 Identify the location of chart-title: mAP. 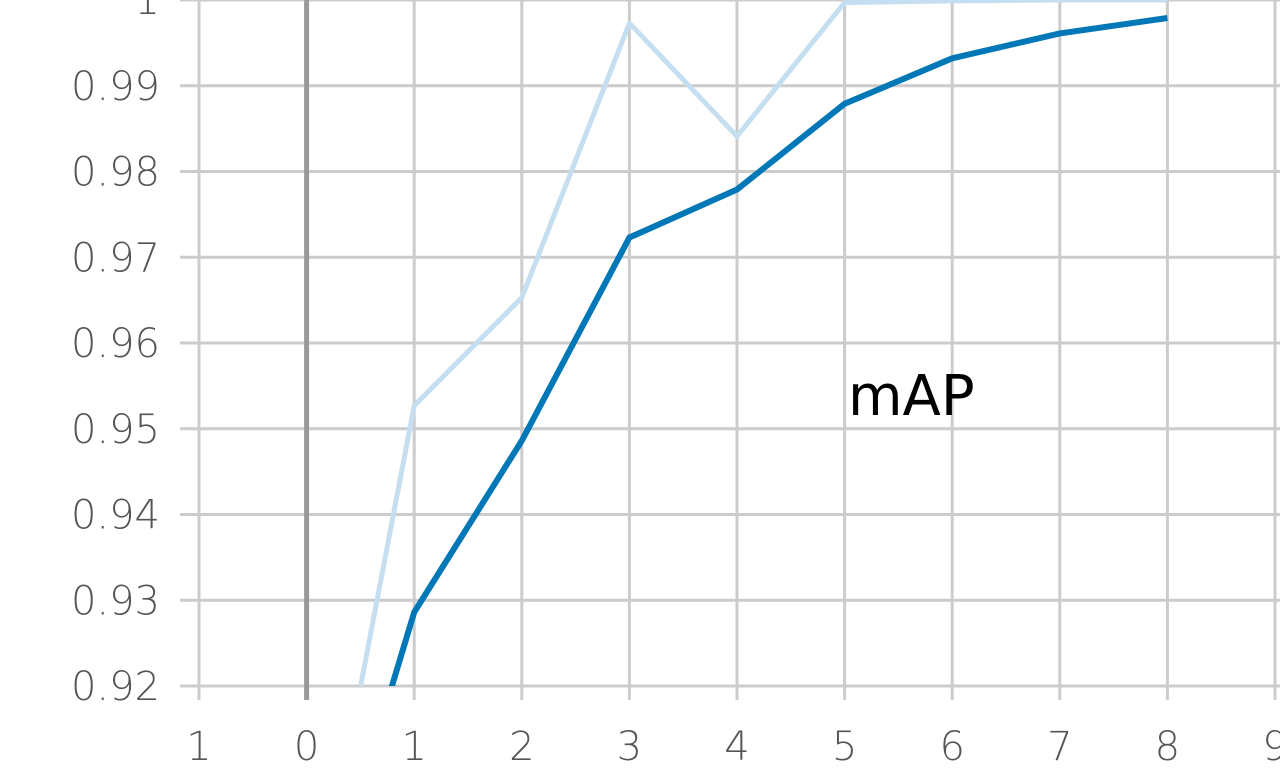
(911, 396).